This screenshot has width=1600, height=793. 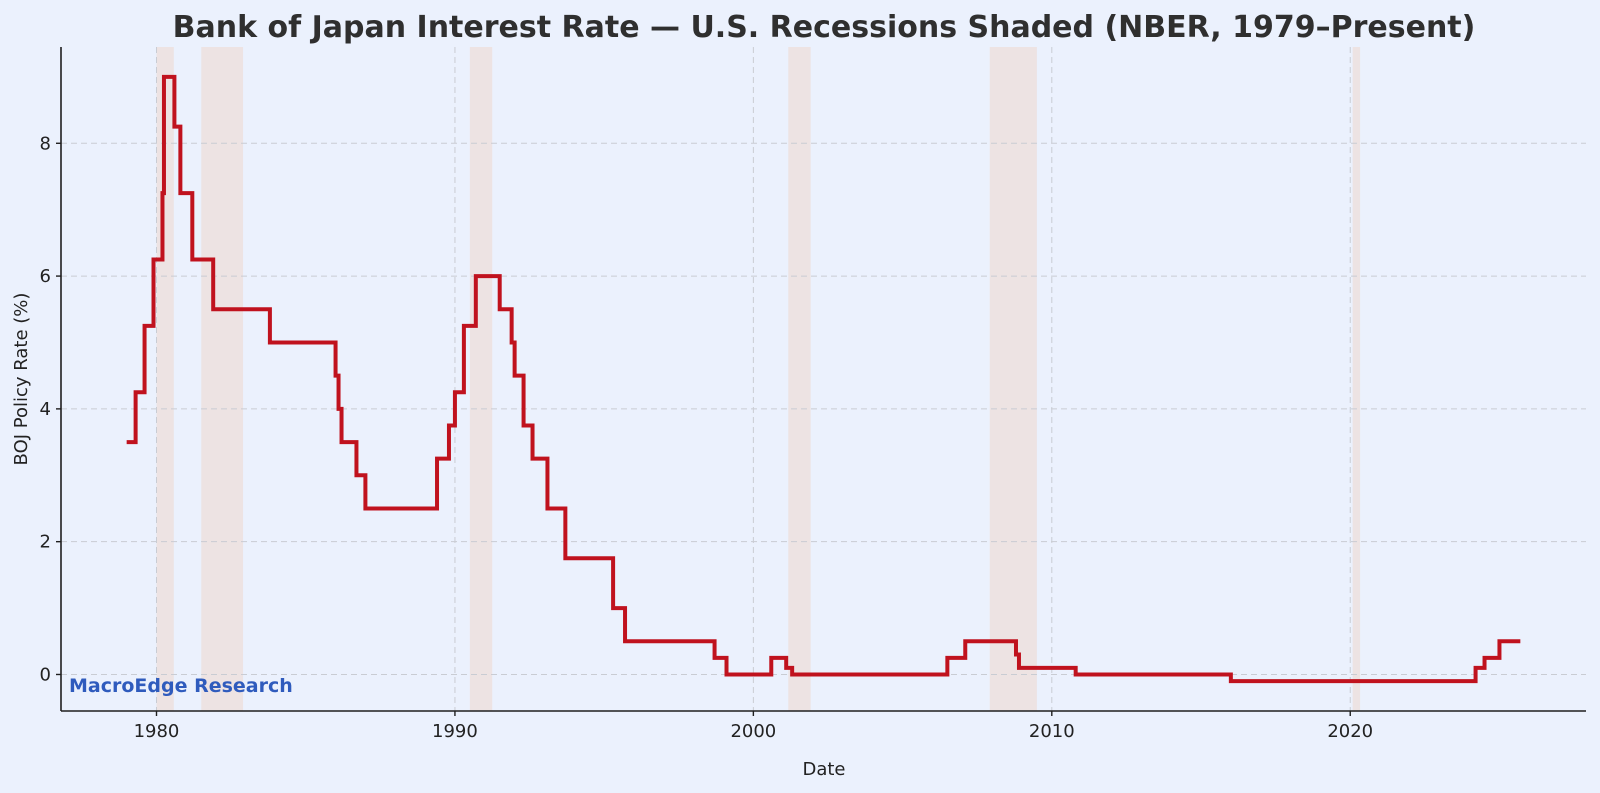 What do you see at coordinates (45, 674) in the screenshot?
I see `y-tick-label: 0` at bounding box center [45, 674].